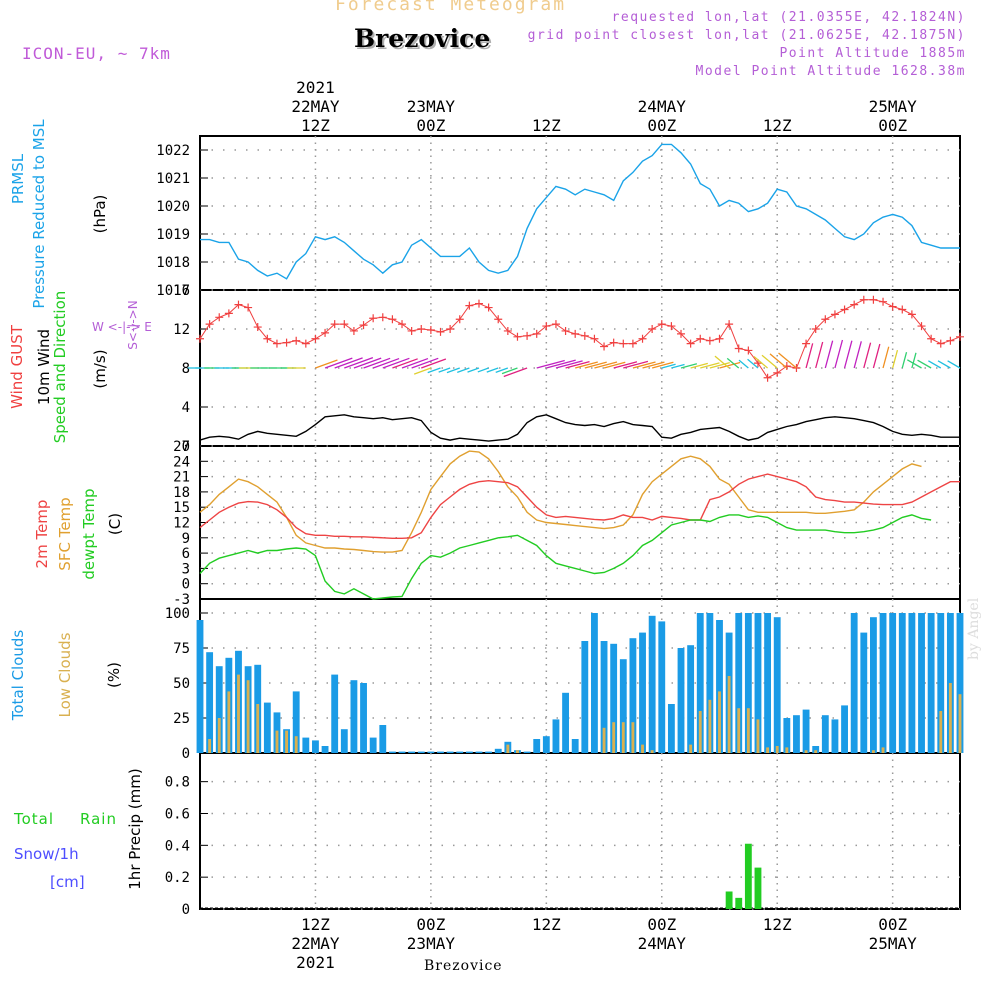 This screenshot has width=1000, height=1000. Describe the element at coordinates (560, 501) in the screenshot. I see `sfc-temp-line` at that location.